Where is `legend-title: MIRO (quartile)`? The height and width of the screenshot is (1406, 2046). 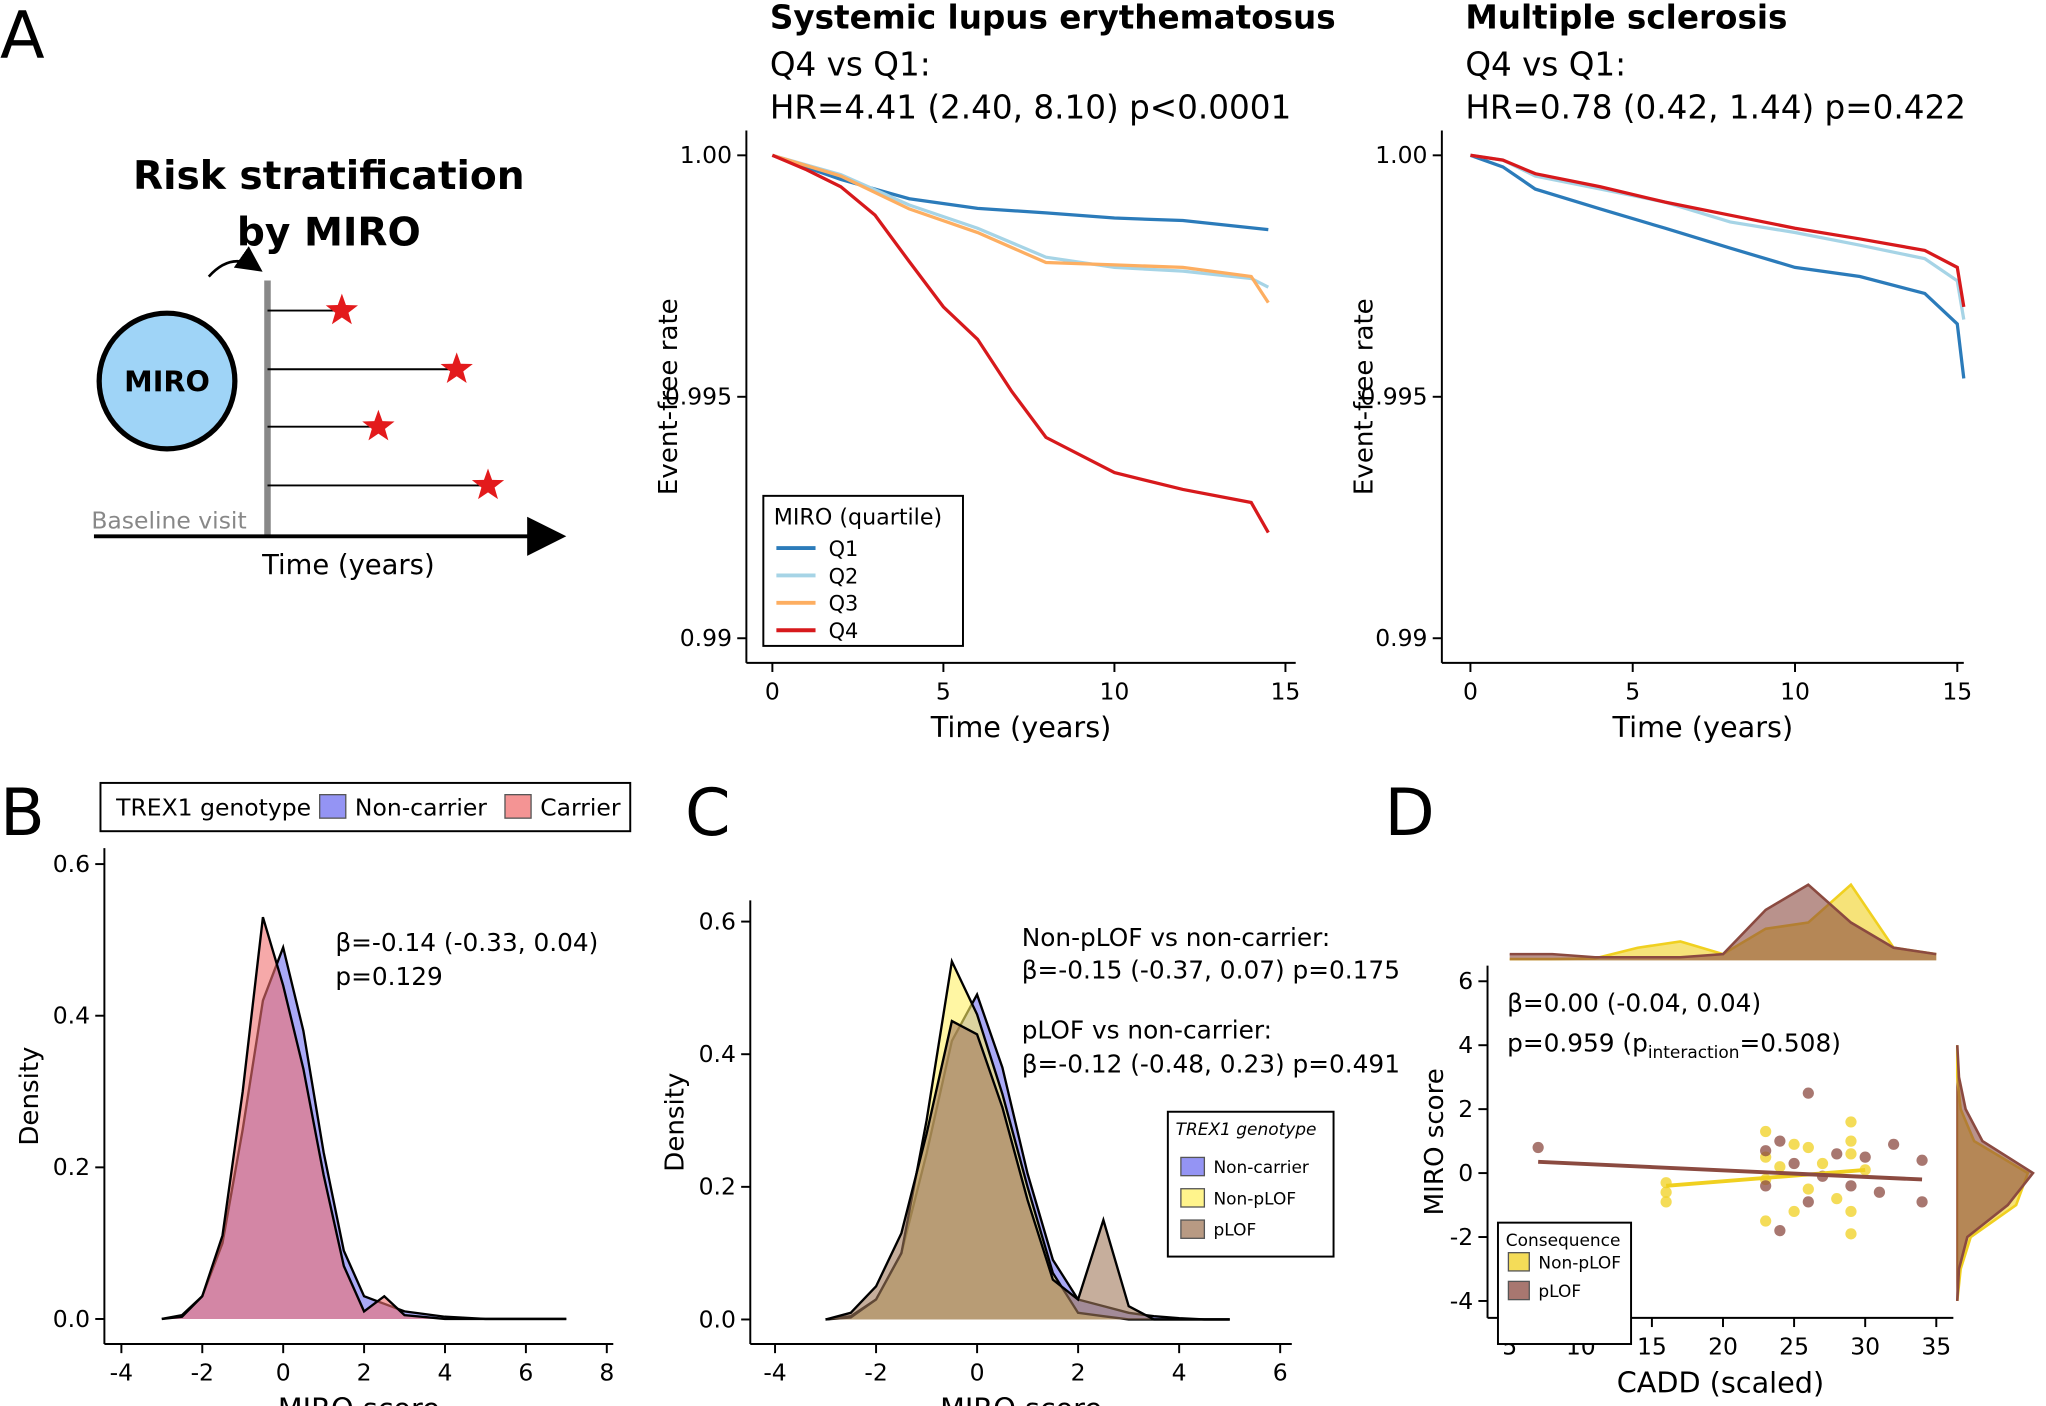 legend-title: MIRO (quartile) is located at coordinates (858, 518).